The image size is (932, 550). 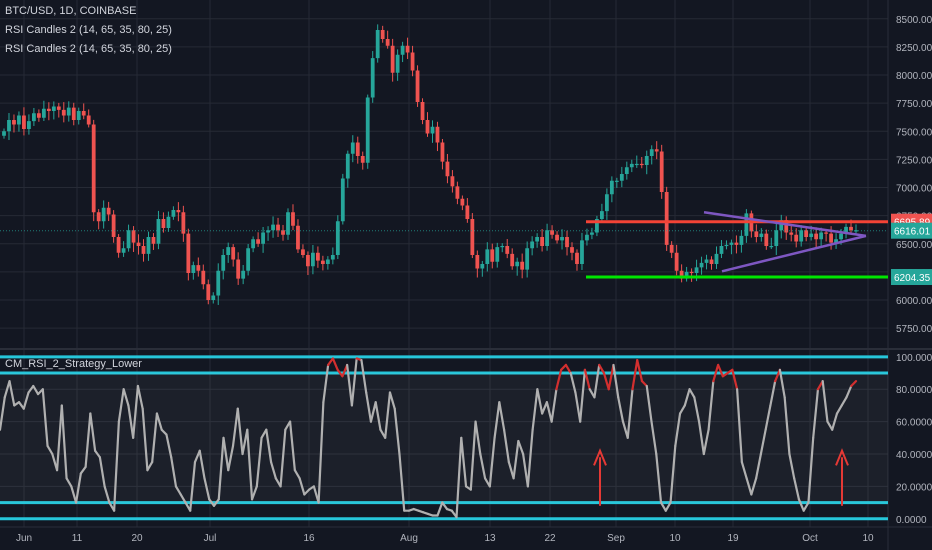 What do you see at coordinates (733, 538) in the screenshot?
I see `time-tick-label: 19` at bounding box center [733, 538].